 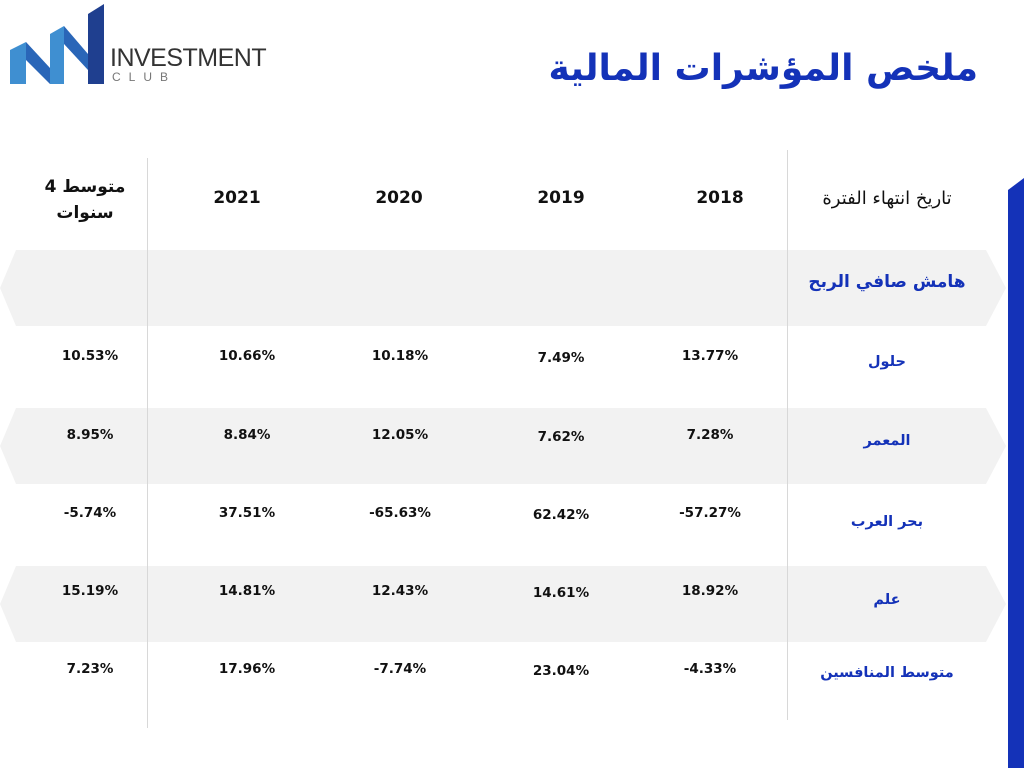 I want to click on cell-2018: -4.33%, so click(x=710, y=669).